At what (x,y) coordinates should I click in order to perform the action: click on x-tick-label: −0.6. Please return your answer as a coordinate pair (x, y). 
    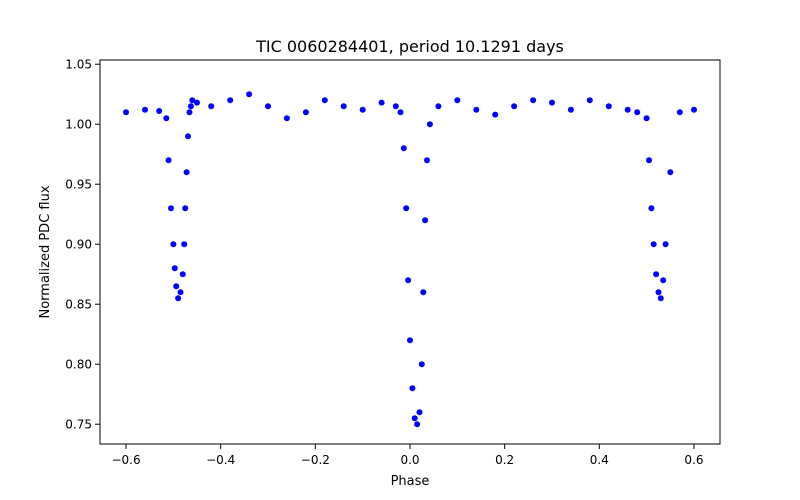
    Looking at the image, I should click on (125, 460).